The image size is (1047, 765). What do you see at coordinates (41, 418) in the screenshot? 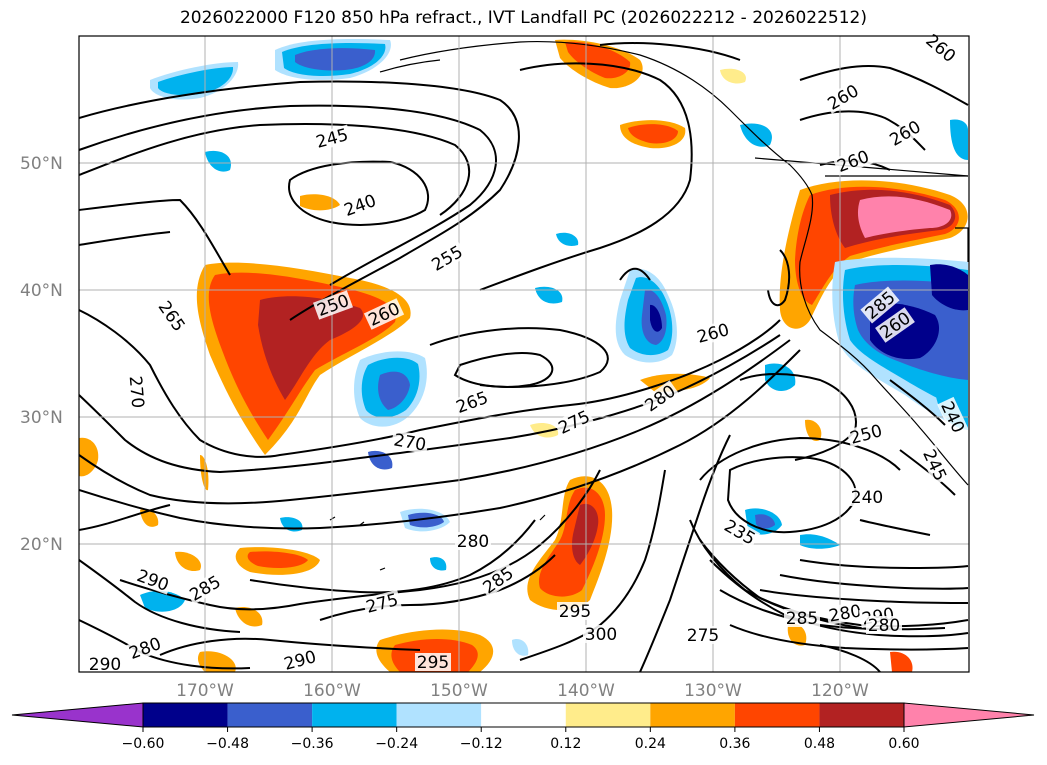
I see `lat-label: 30°N` at bounding box center [41, 418].